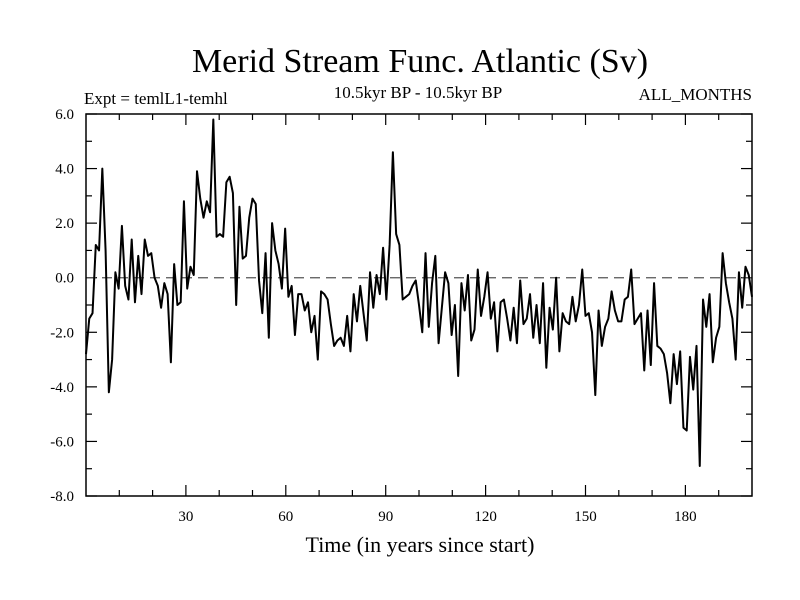 This screenshot has height=600, width=800. I want to click on x-tick-label: 150, so click(585, 517).